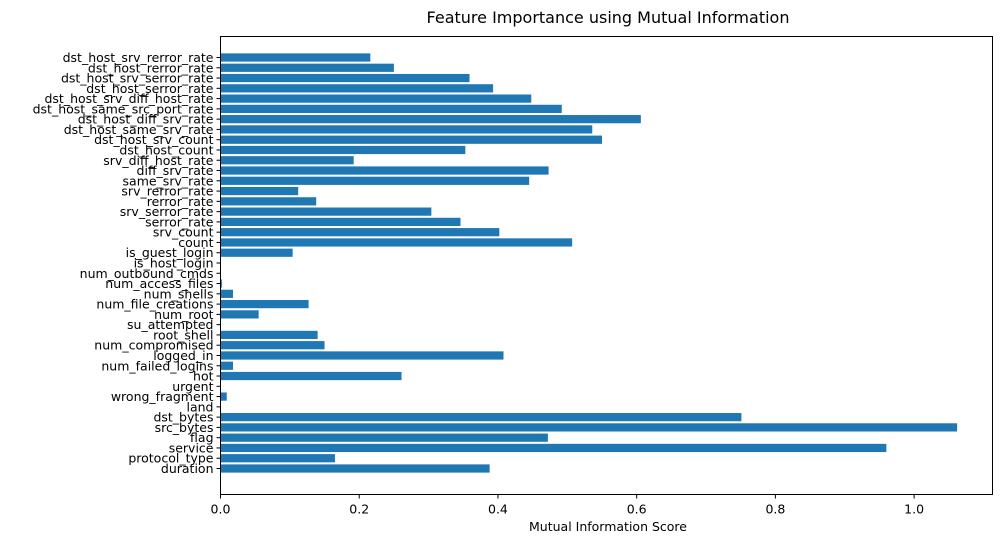 Image resolution: width=1006 pixels, height=547 pixels. Describe the element at coordinates (179, 221) in the screenshot. I see `y-tick-label: serror_rate` at that location.